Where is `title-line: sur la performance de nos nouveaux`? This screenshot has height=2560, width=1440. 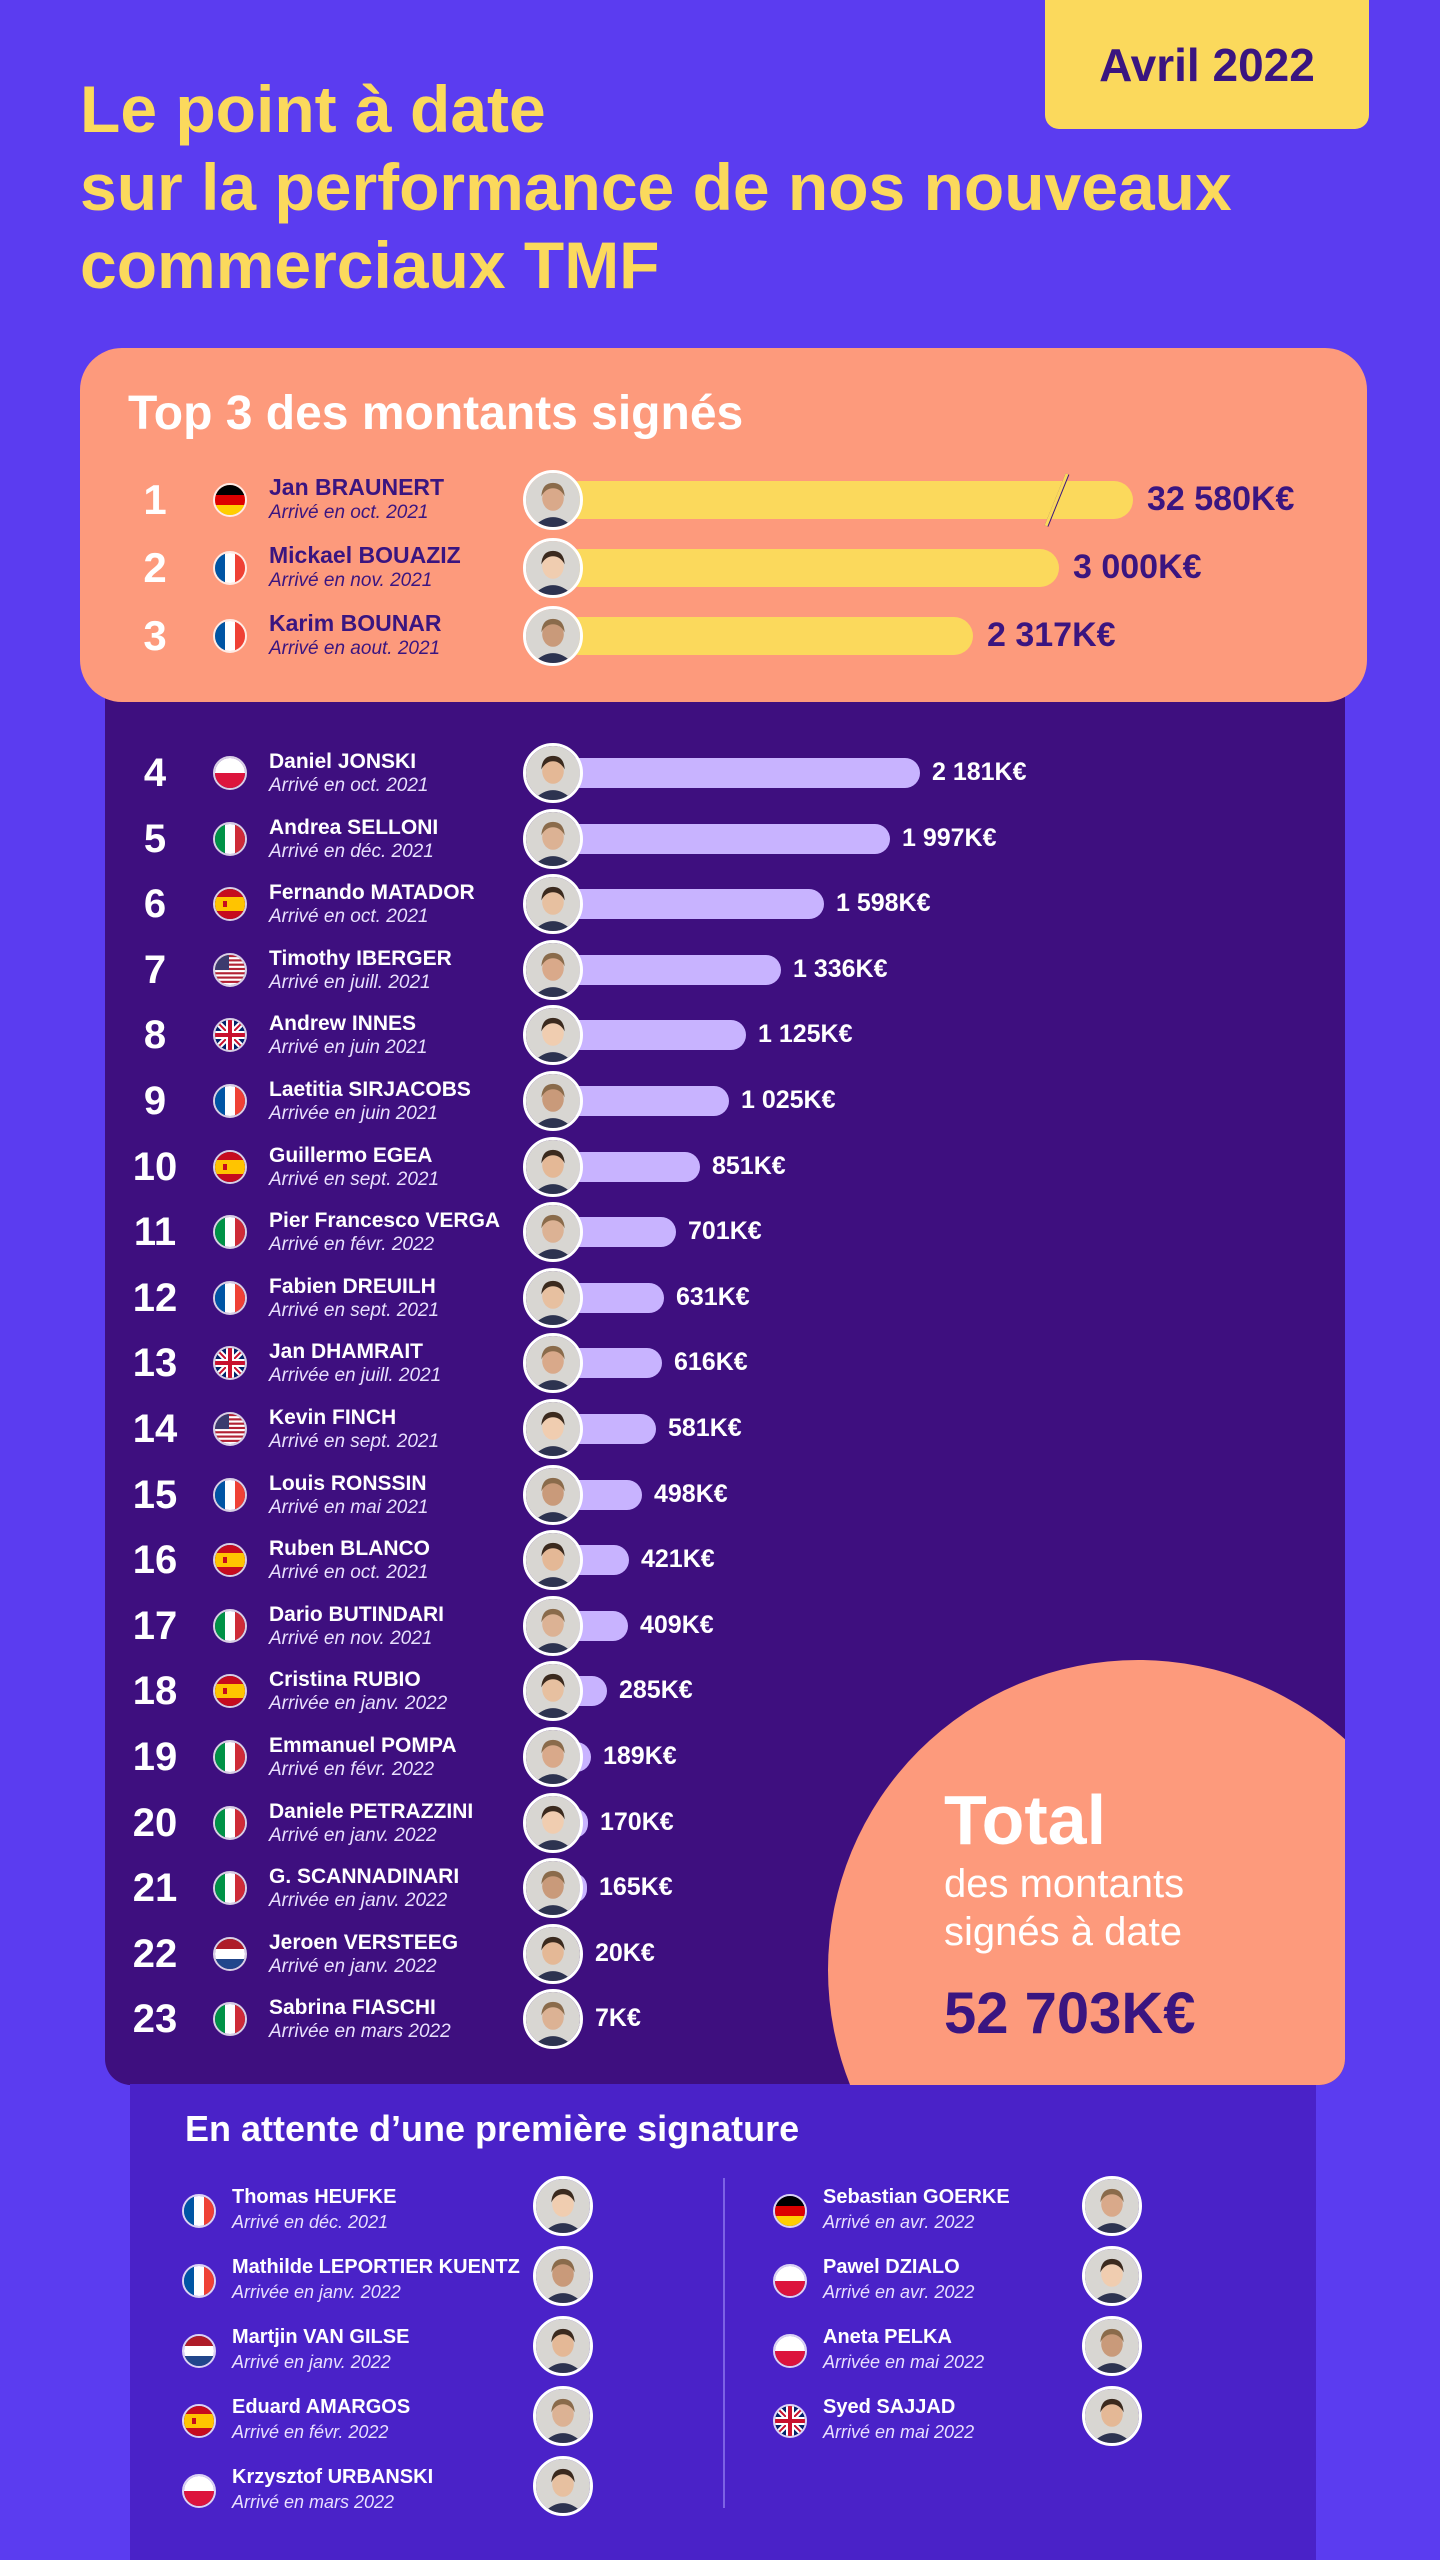
title-line: sur la performance de nos nouveaux is located at coordinates (656, 187).